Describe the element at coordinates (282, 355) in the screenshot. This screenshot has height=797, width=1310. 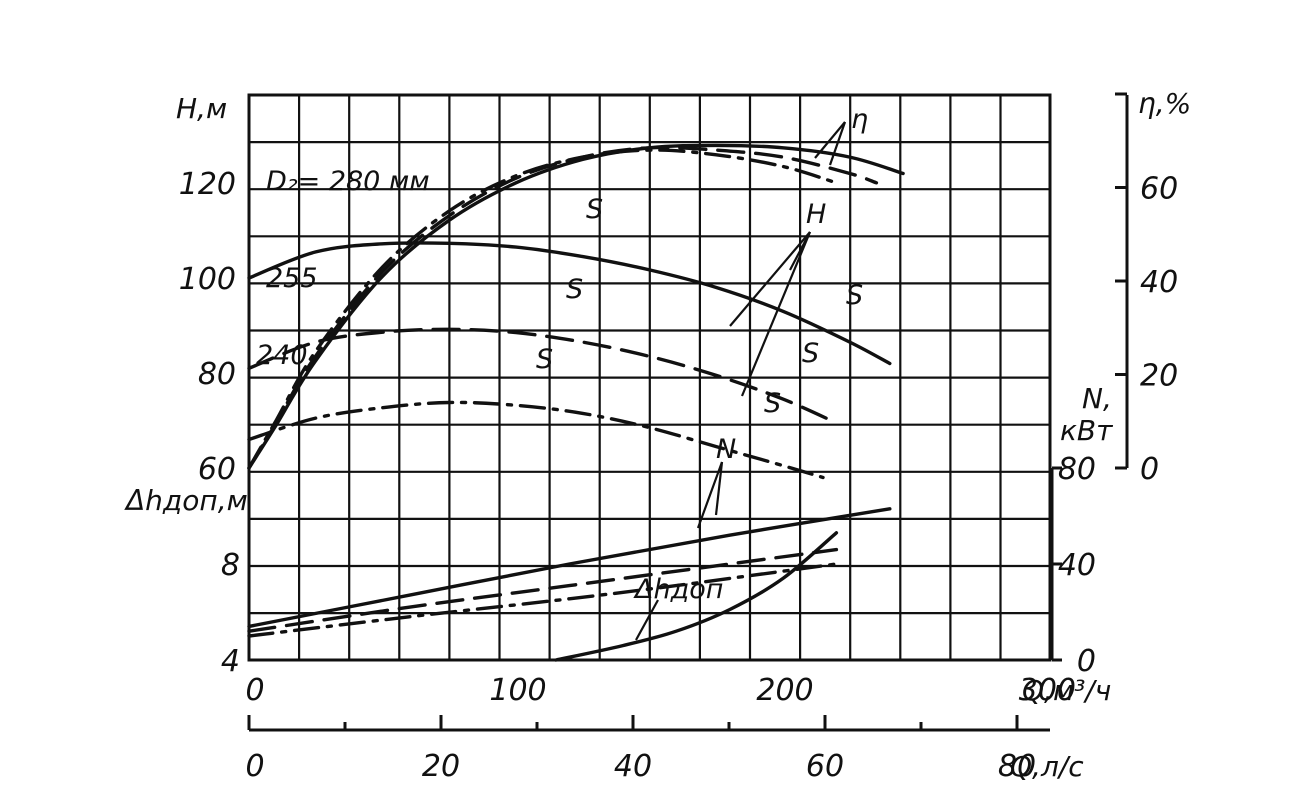
I see `diameter-240-label: 240` at that location.